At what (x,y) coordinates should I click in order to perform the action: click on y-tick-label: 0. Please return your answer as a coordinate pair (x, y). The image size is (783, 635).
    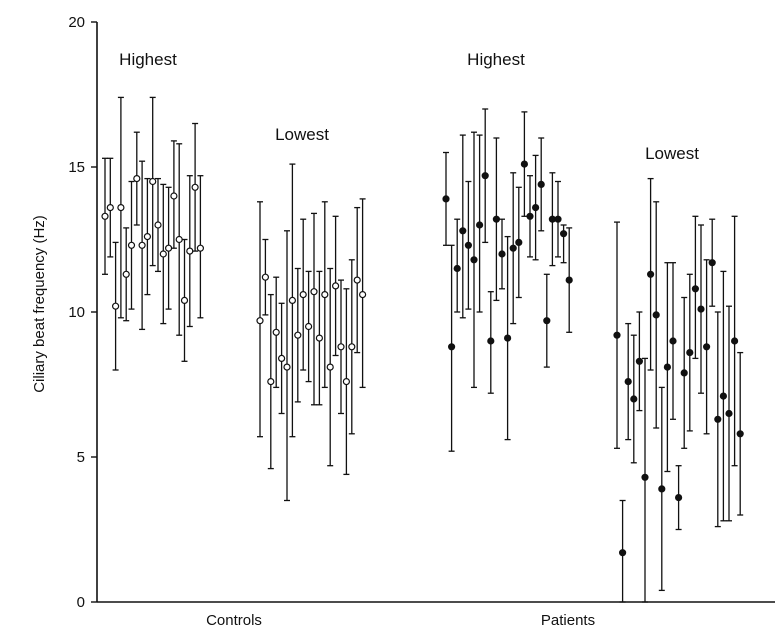
    Looking at the image, I should click on (81, 602).